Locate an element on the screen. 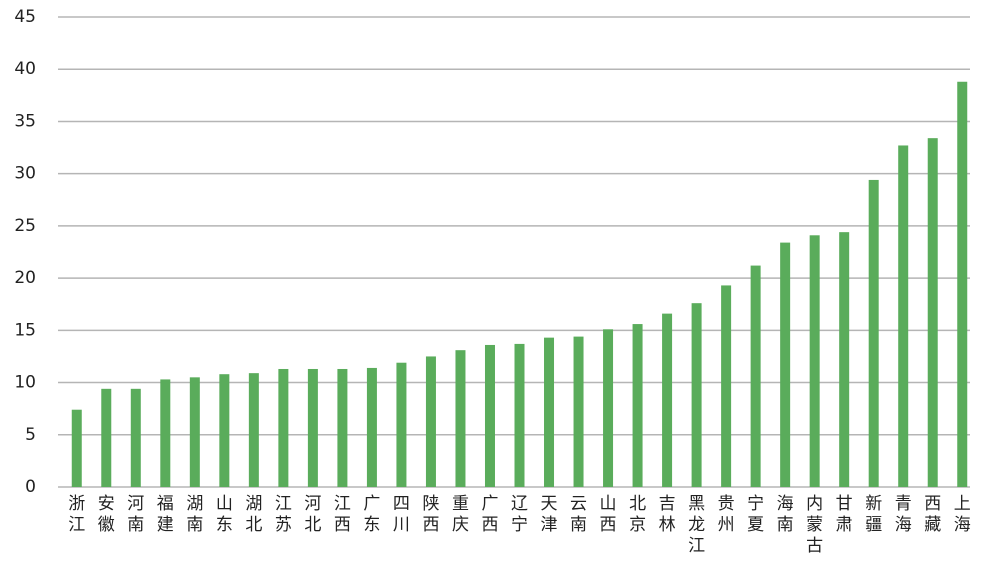  x-tick-label: 上海 is located at coordinates (962, 514).